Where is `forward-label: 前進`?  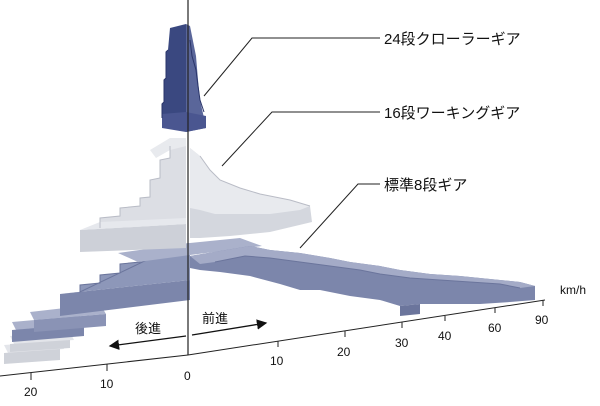
forward-label: 前進 is located at coordinates (215, 318).